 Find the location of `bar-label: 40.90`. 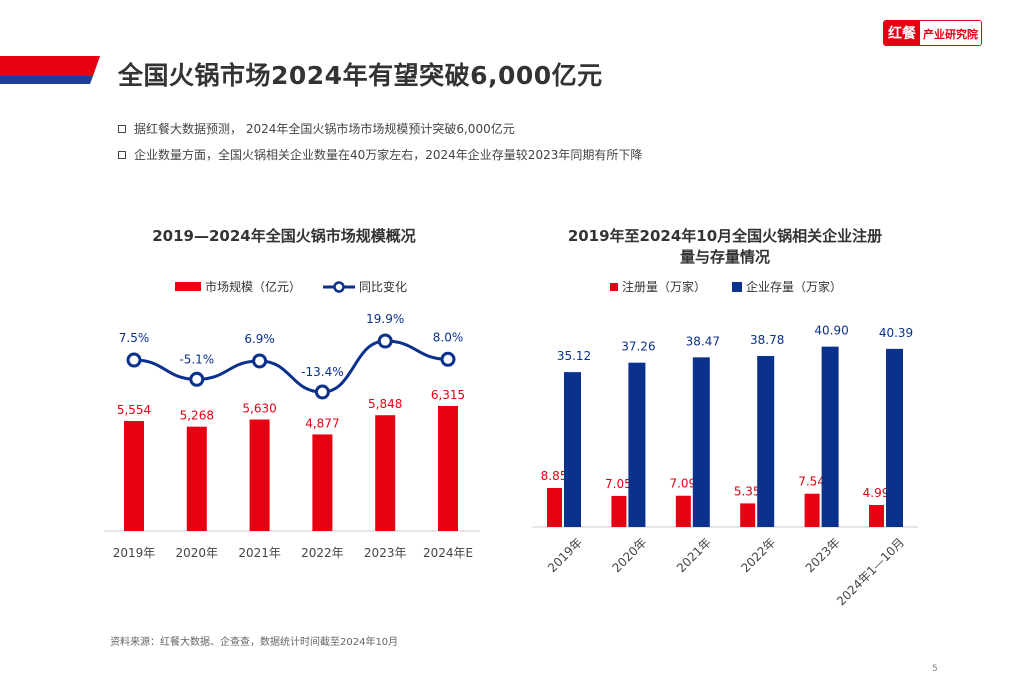

bar-label: 40.90 is located at coordinates (831, 331).